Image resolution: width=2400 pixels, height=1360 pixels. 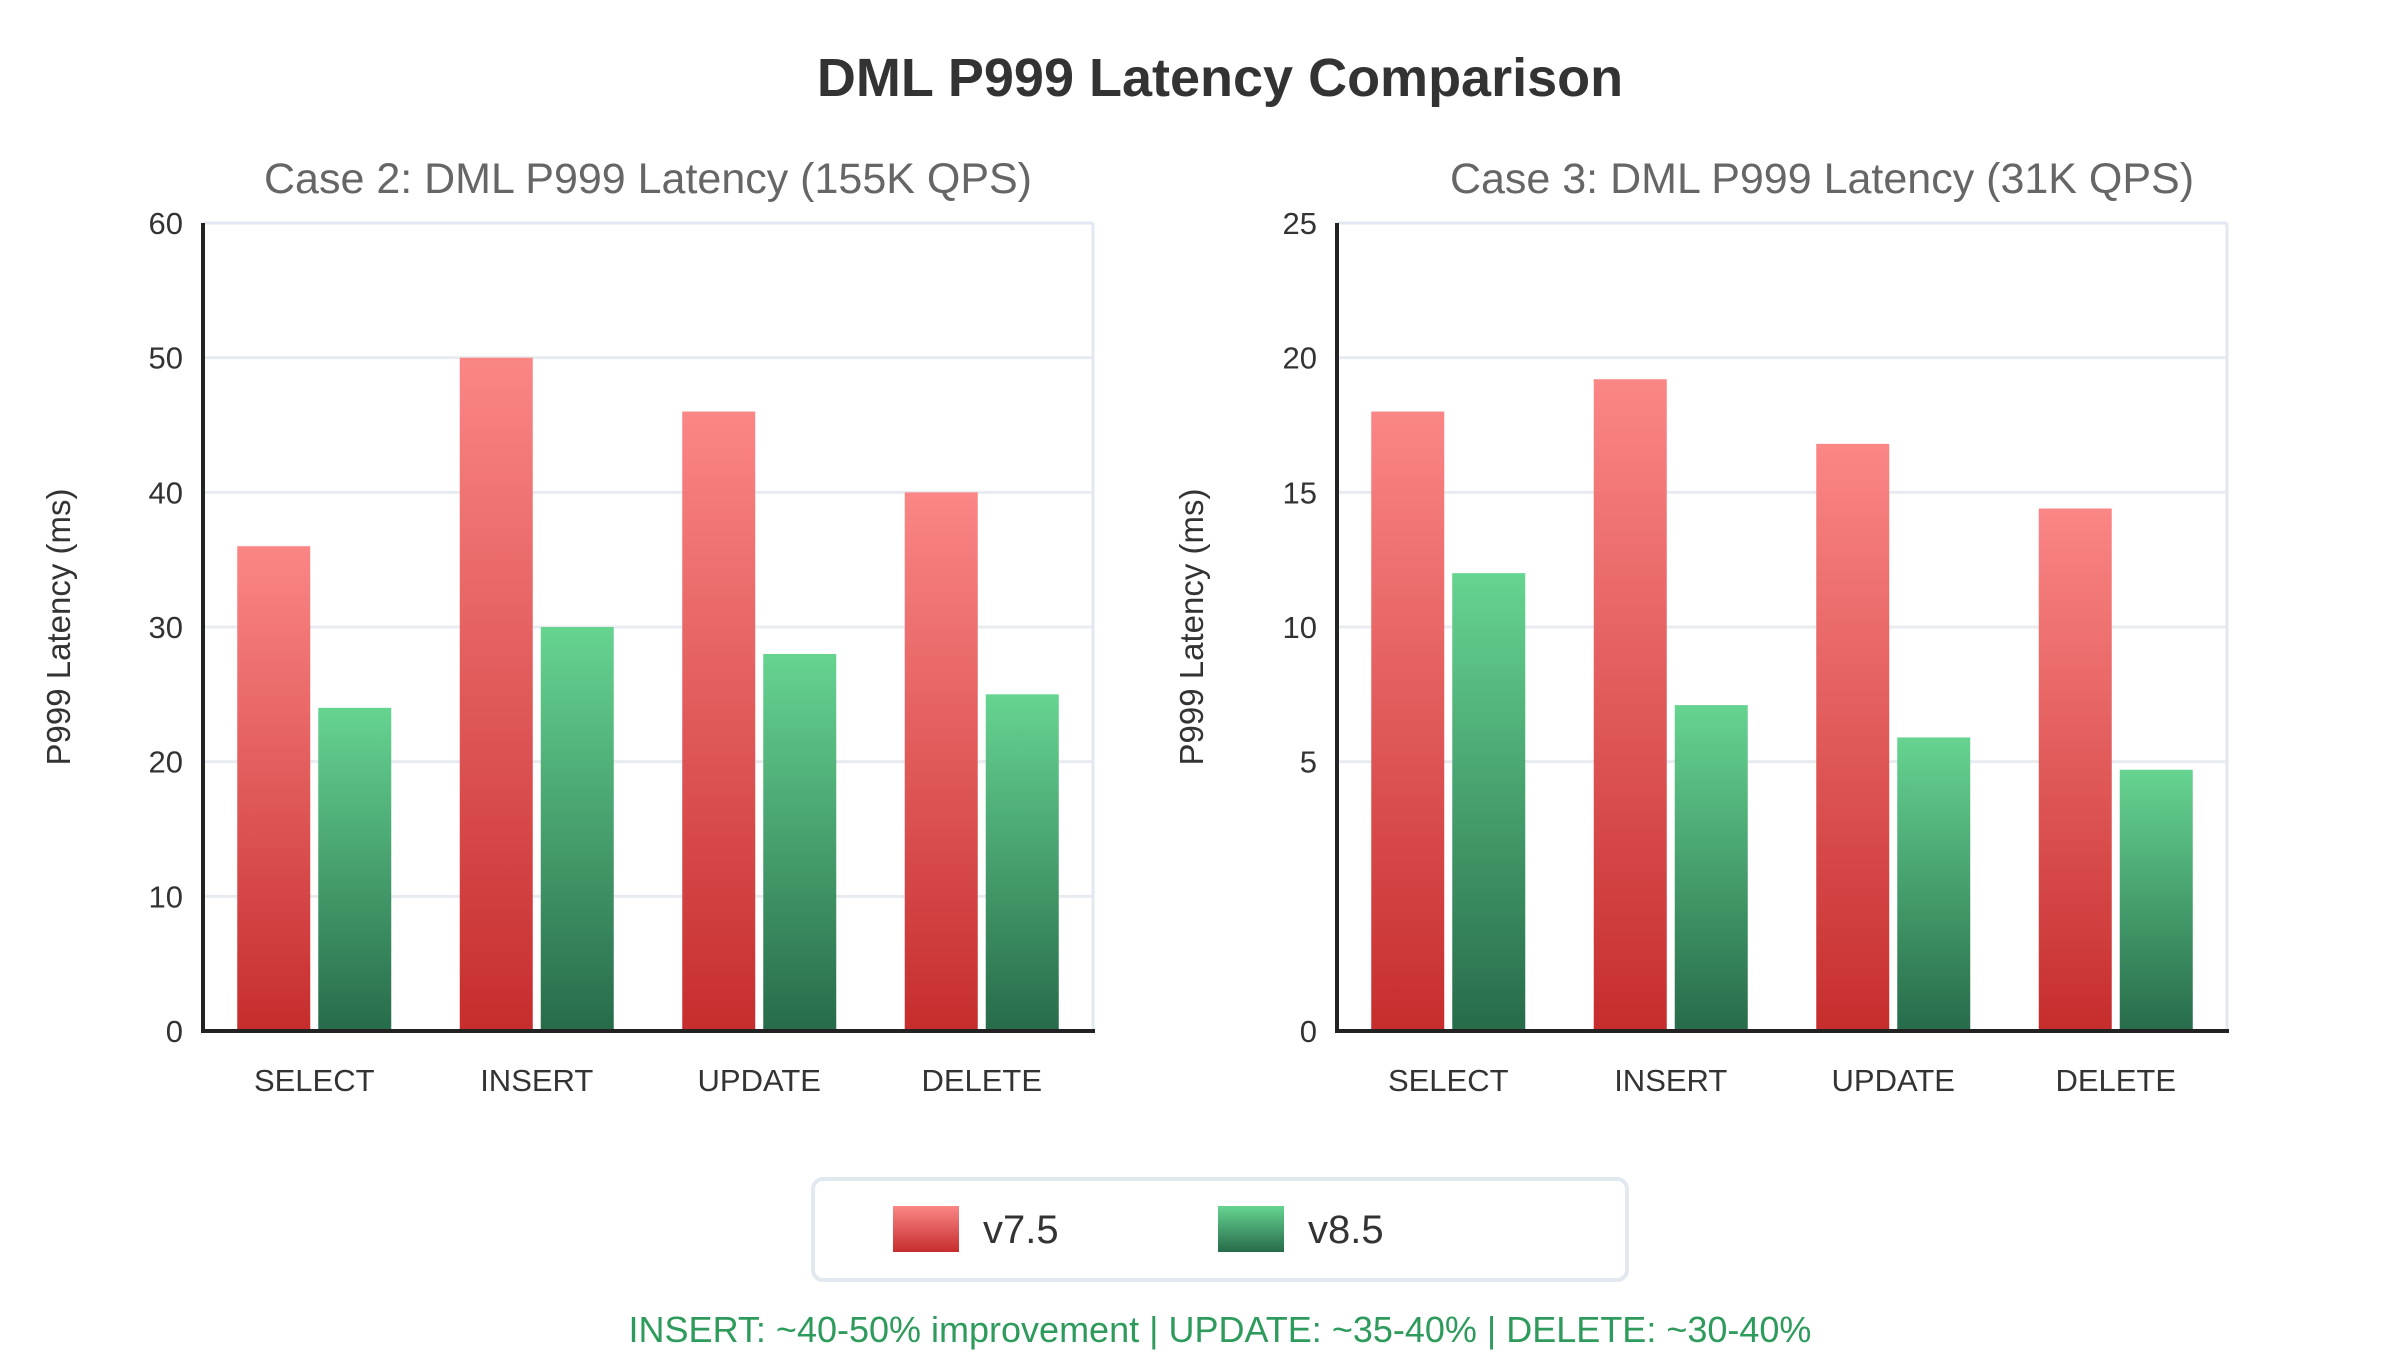 I want to click on legend: v7.5 v8.5, so click(x=1220, y=1229).